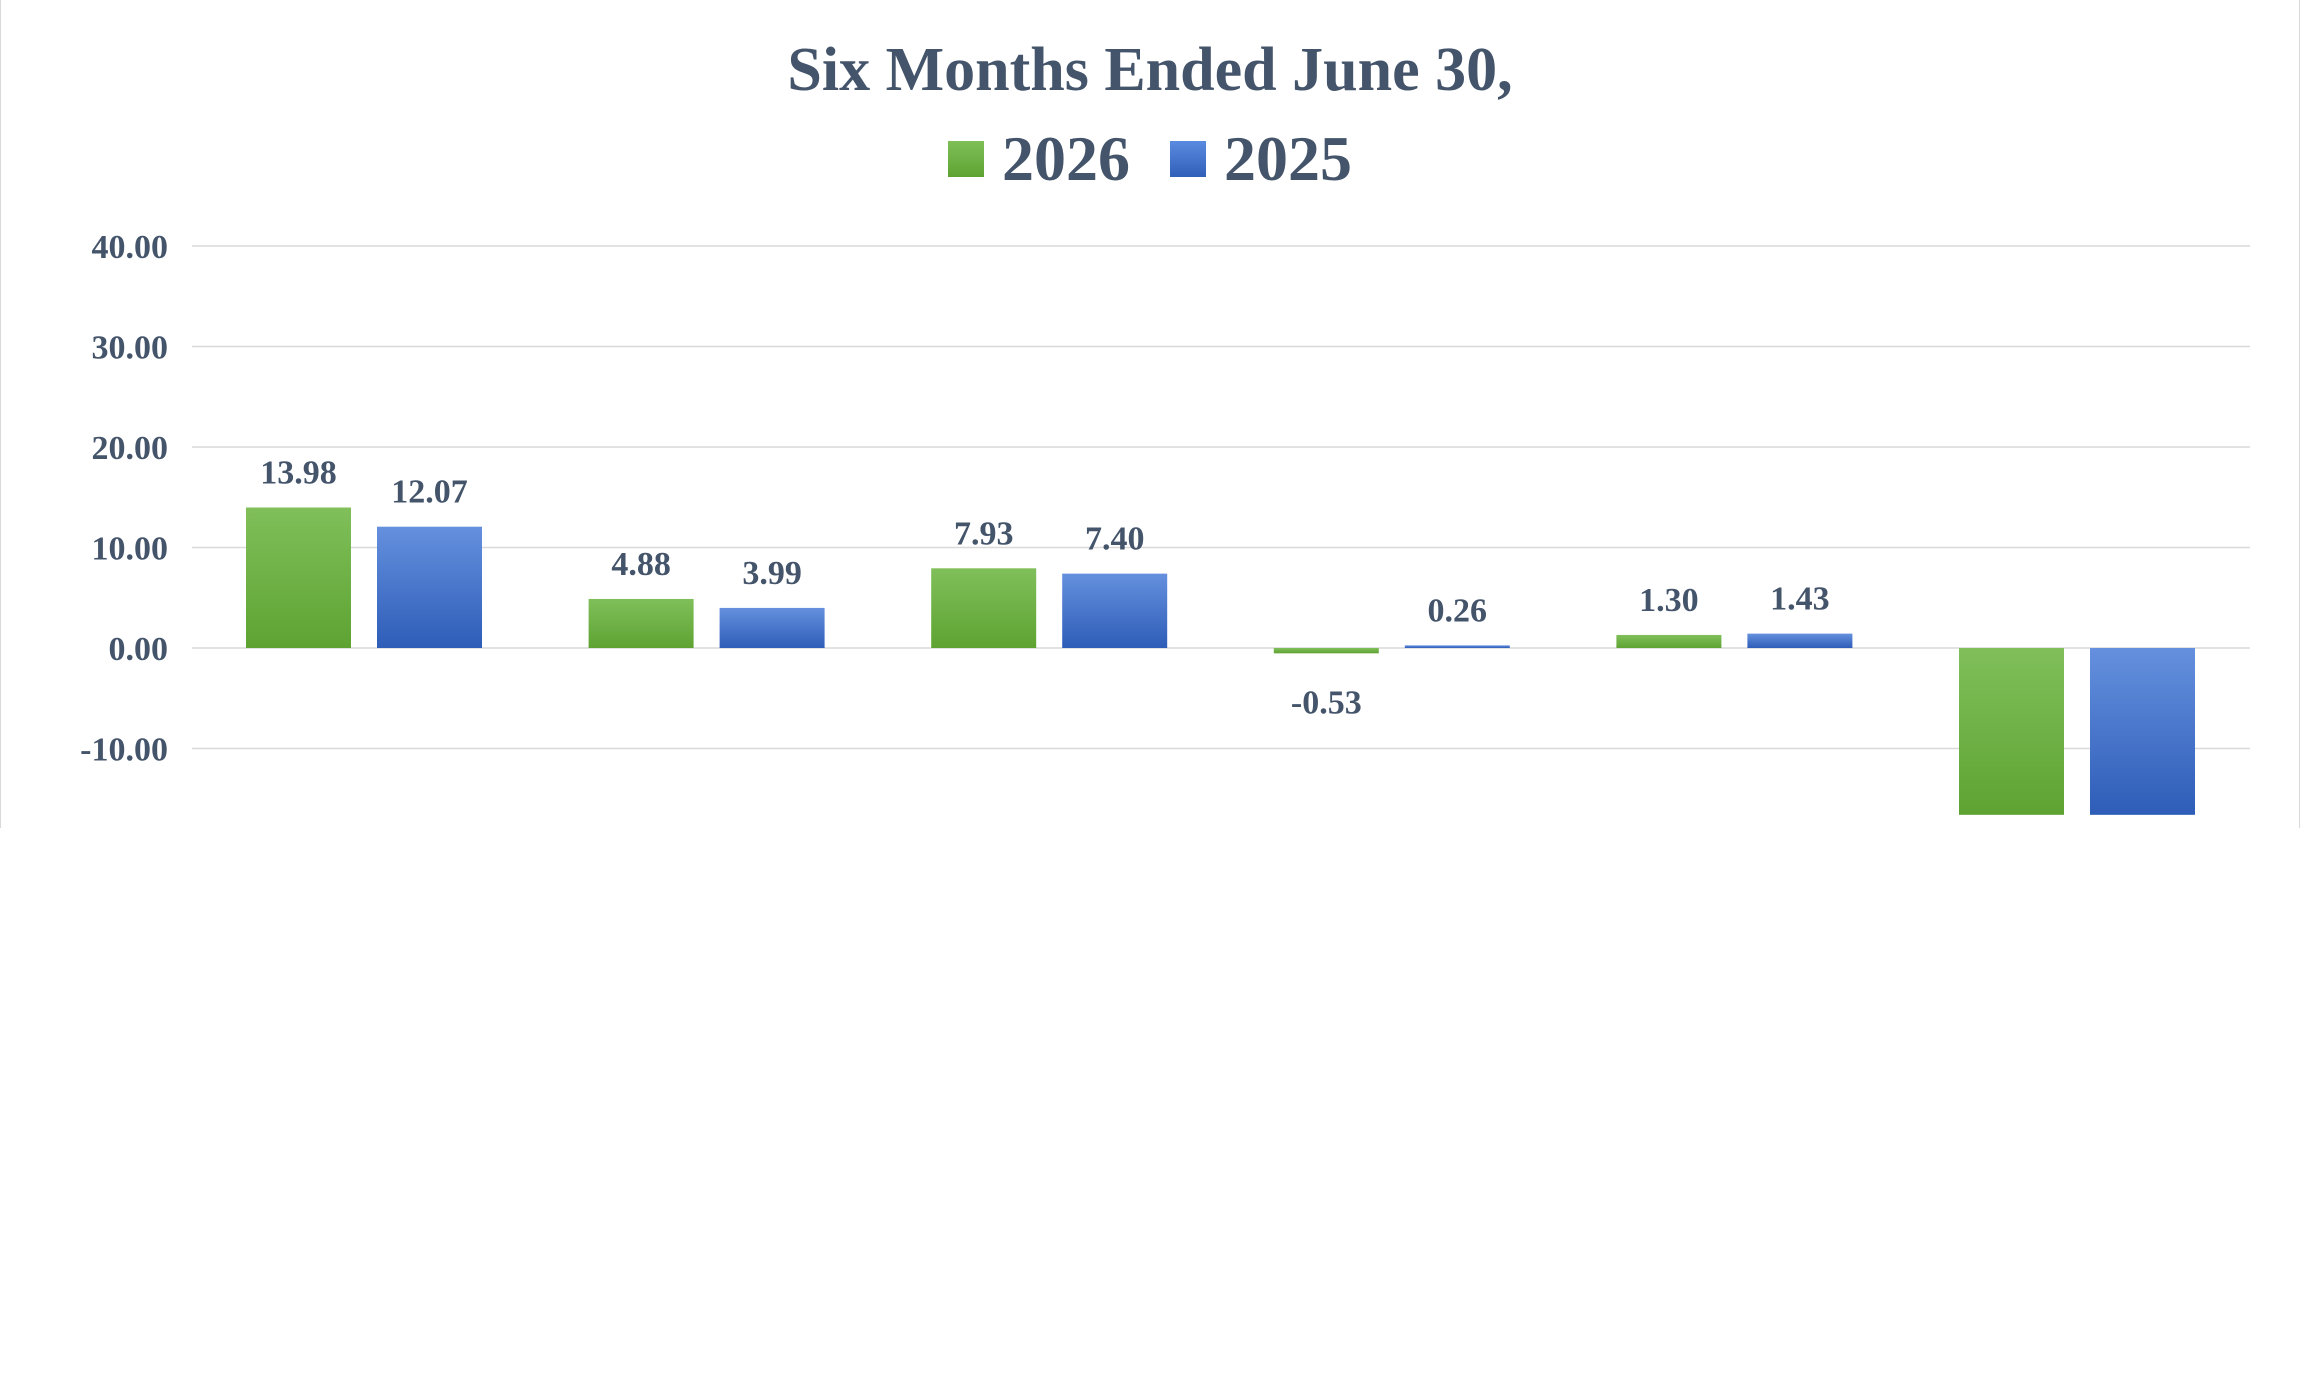  I want to click on data-label-2026-4: 1.30, so click(1669, 600).